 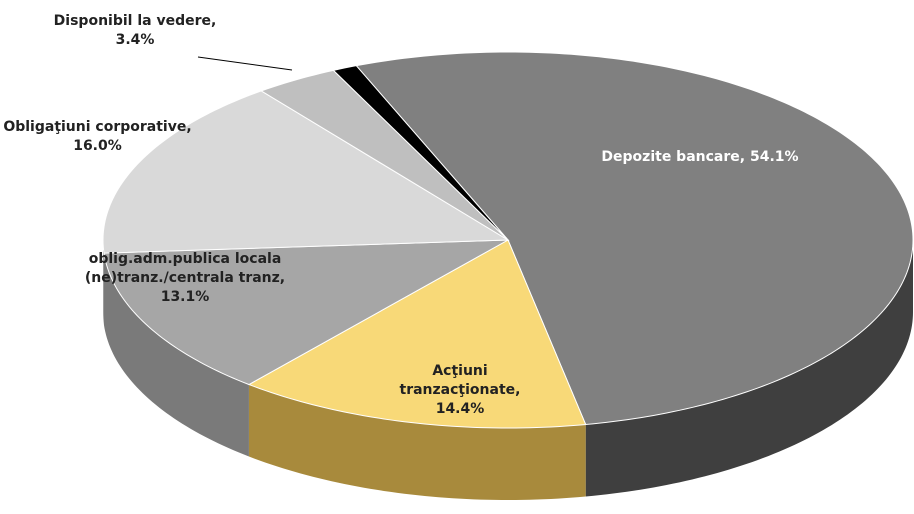 I want to click on label-category: Obligaţiuni corporative, so click(x=95, y=127).